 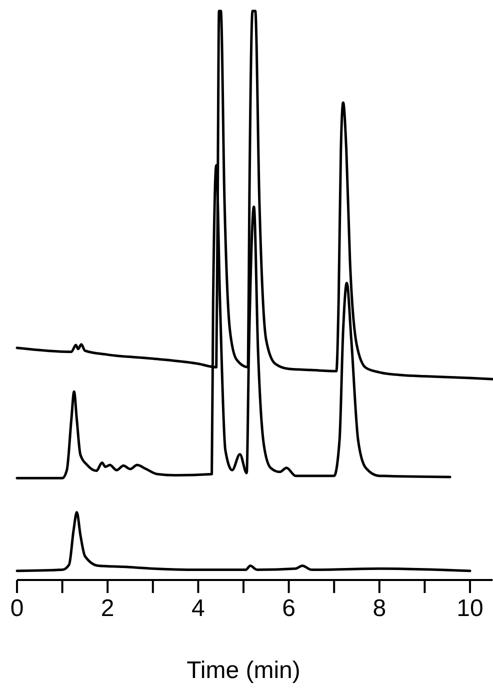 I want to click on x-tick-label: 4, so click(x=198, y=608).